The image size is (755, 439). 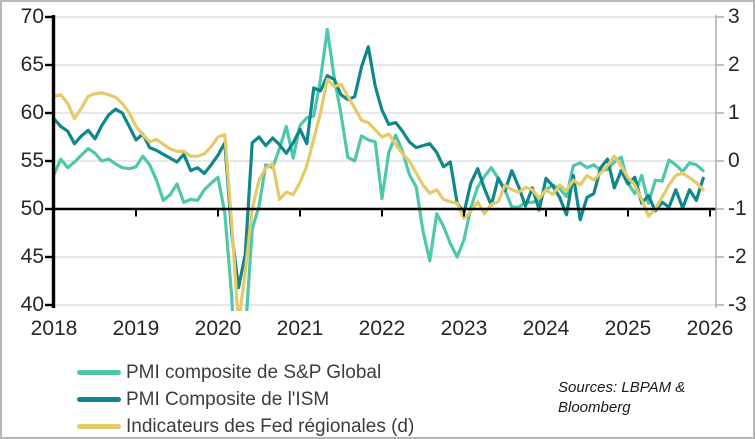 What do you see at coordinates (32, 160) in the screenshot?
I see `y-axis-left-tick-label: 55` at bounding box center [32, 160].